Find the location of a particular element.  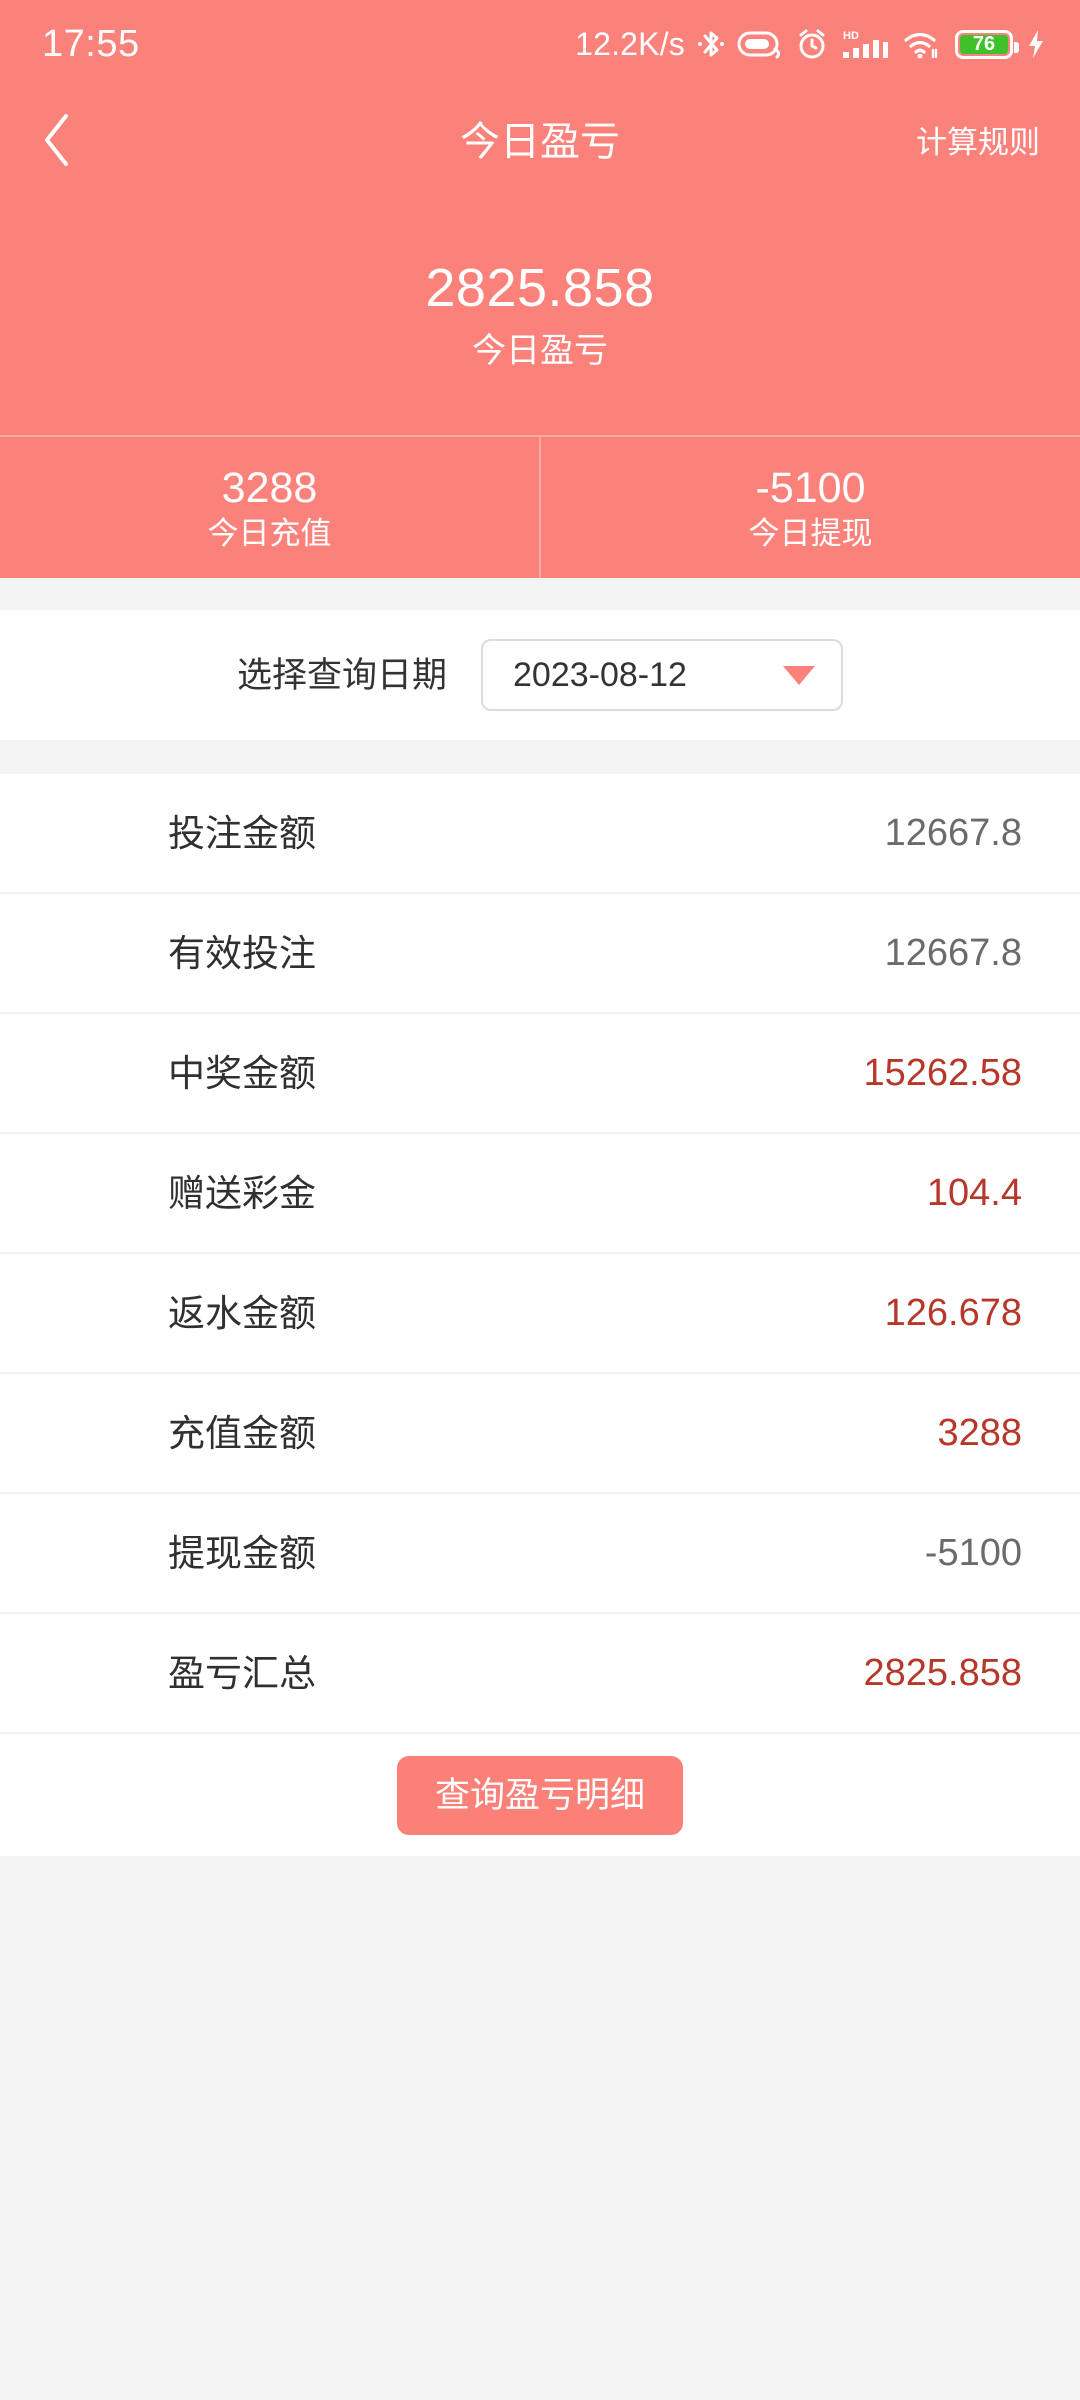

stat-today-deposit: 3288 今日充值 is located at coordinates (269, 507).